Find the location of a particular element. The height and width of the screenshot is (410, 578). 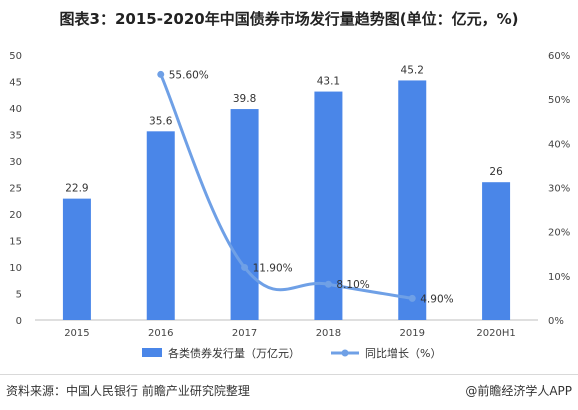

y-right-tick-label: 0% is located at coordinates (556, 321).